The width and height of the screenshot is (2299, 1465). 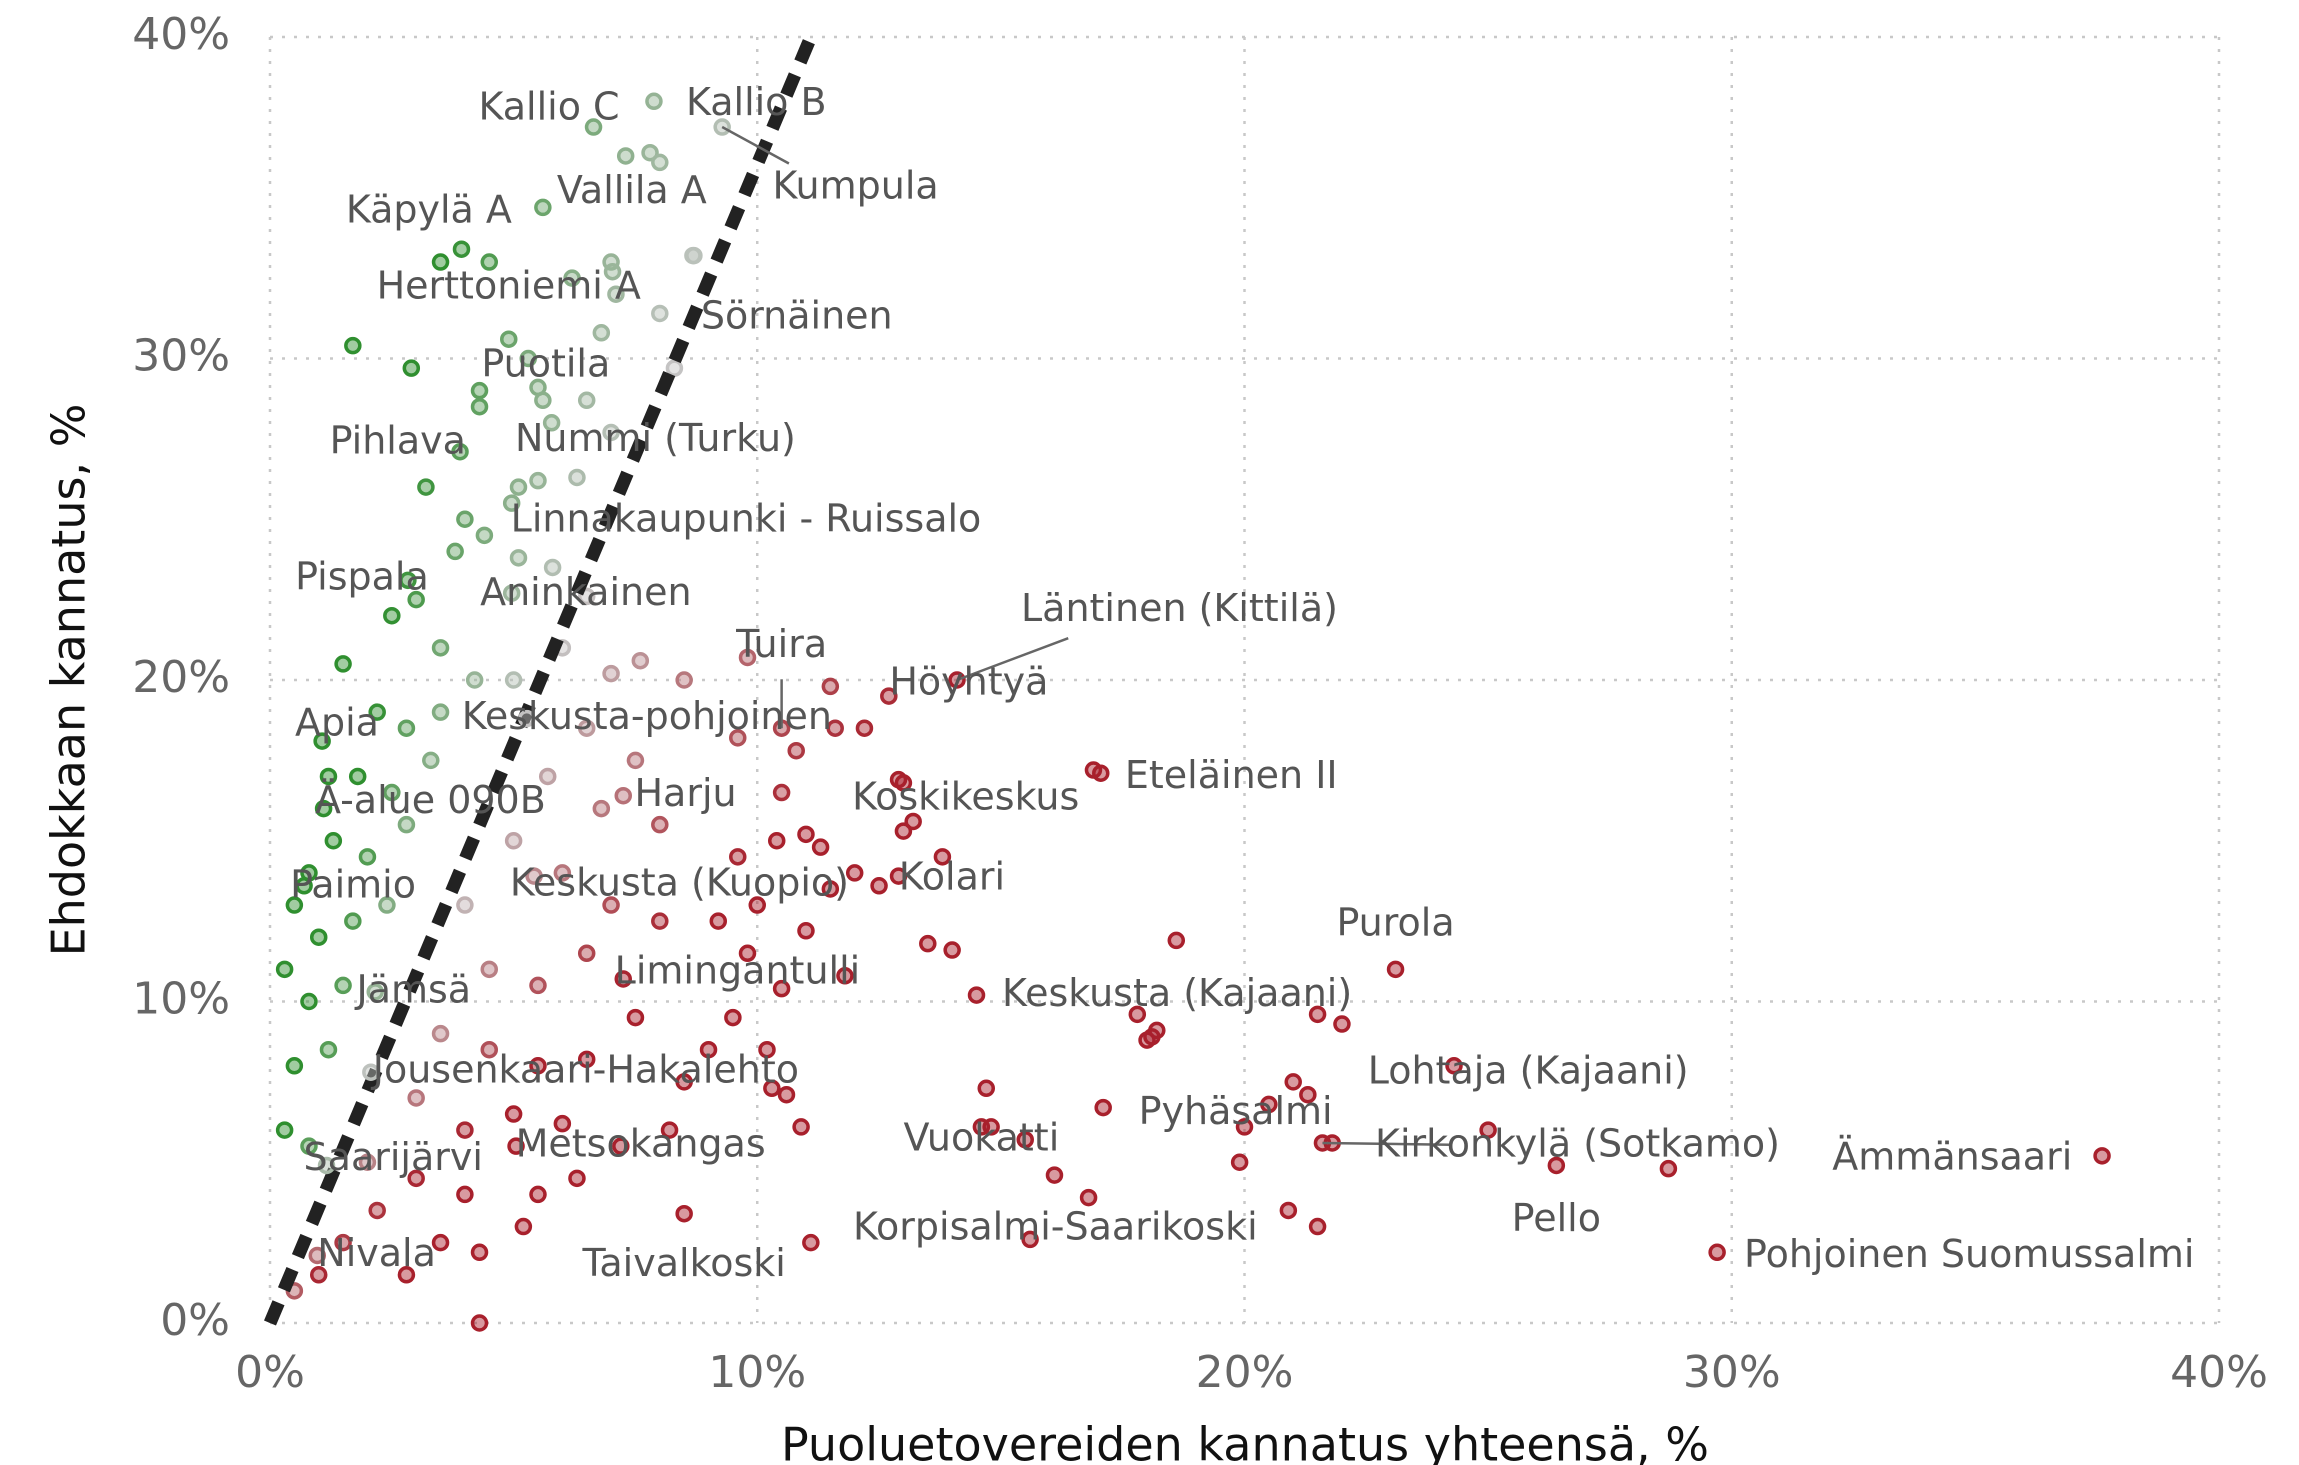 What do you see at coordinates (1556, 1218) in the screenshot?
I see `point-label: Pello` at bounding box center [1556, 1218].